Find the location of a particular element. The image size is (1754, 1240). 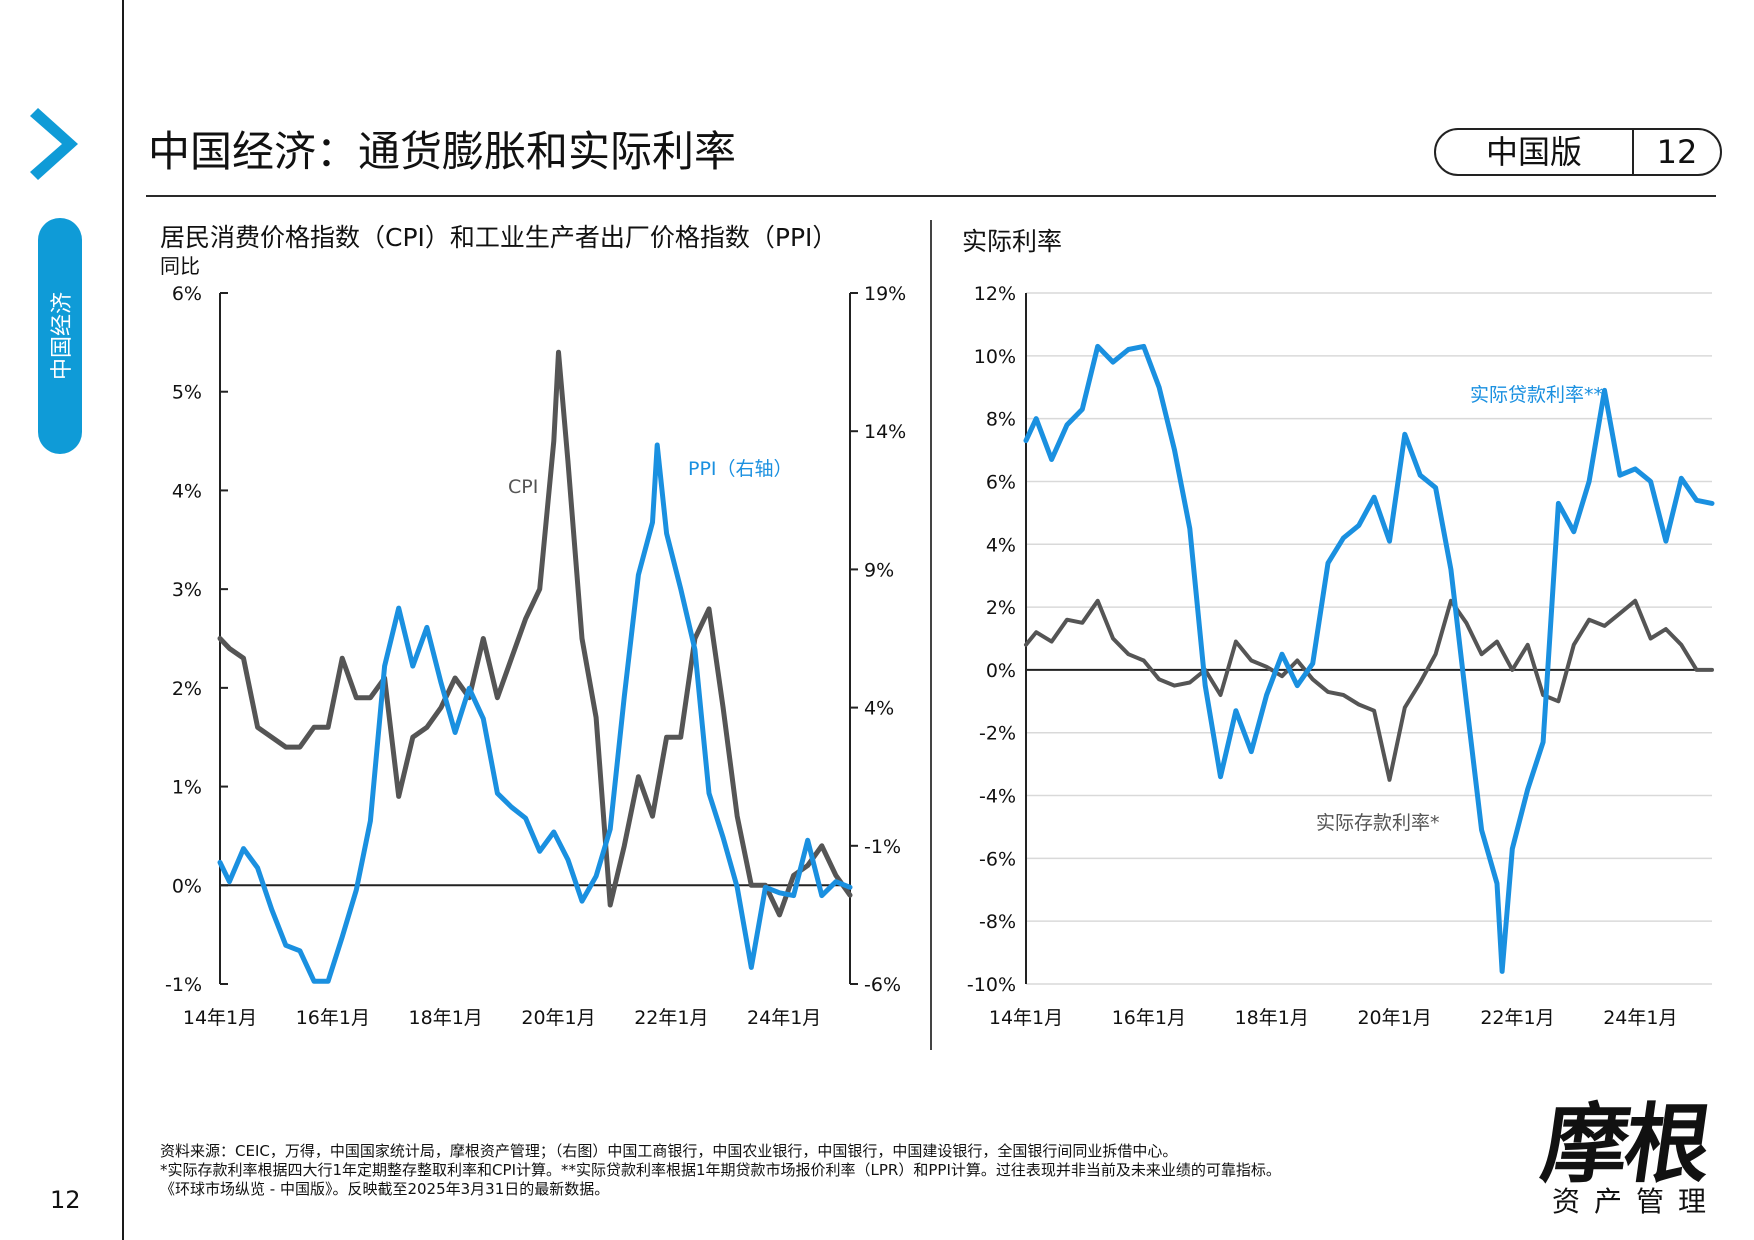

y-tick-label: 8% is located at coordinates (1001, 420).